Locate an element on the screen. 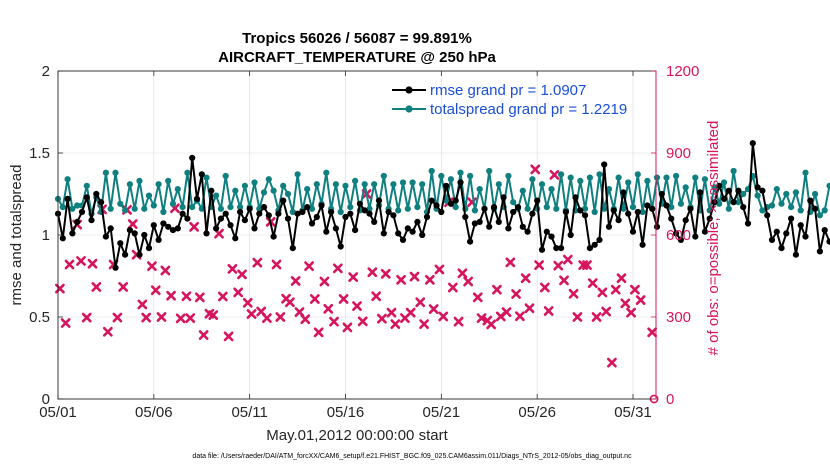 This screenshot has width=830, height=470. y2-tick-label: 1200 is located at coordinates (682, 71).